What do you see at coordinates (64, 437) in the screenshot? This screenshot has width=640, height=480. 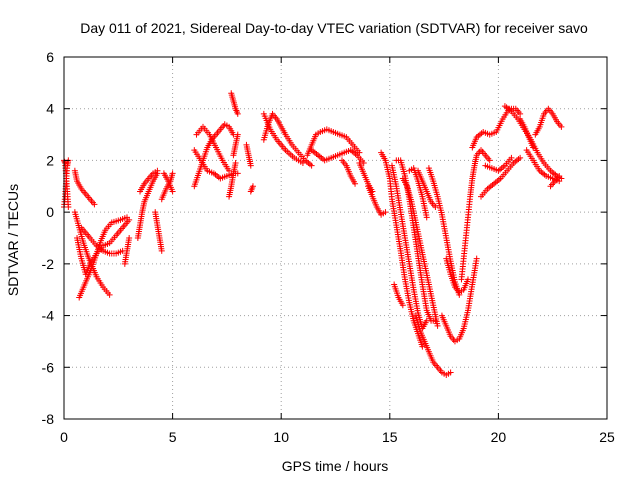 I see `x-tick-label: 0` at bounding box center [64, 437].